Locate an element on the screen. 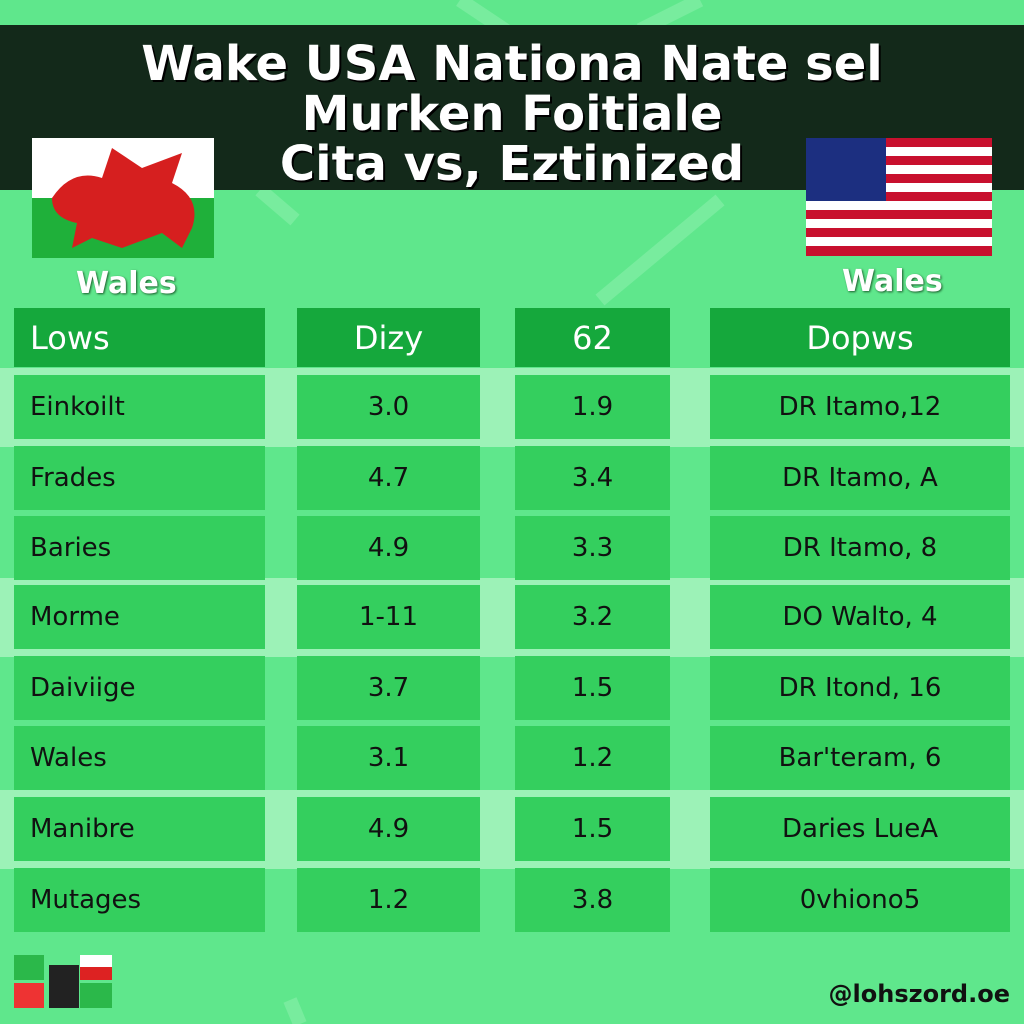 This screenshot has width=1024, height=1024. table-cell: 3.3 is located at coordinates (592, 548).